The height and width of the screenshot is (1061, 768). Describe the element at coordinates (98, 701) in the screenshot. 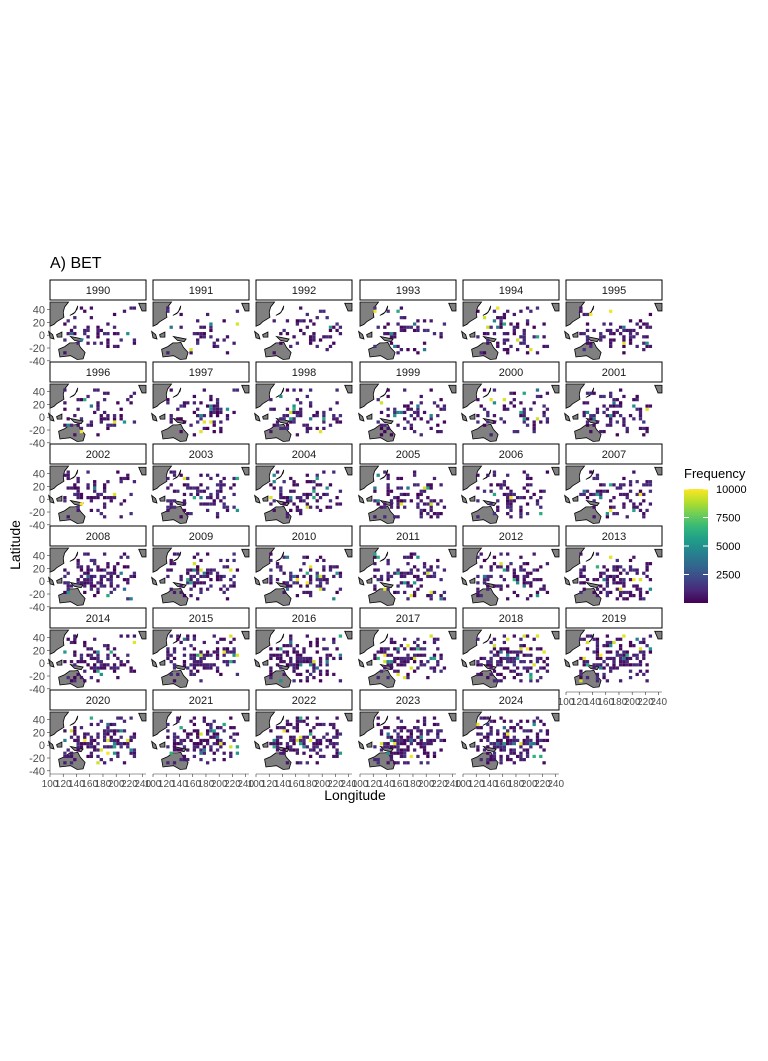

I see `facet-strip-label: 2020` at that location.